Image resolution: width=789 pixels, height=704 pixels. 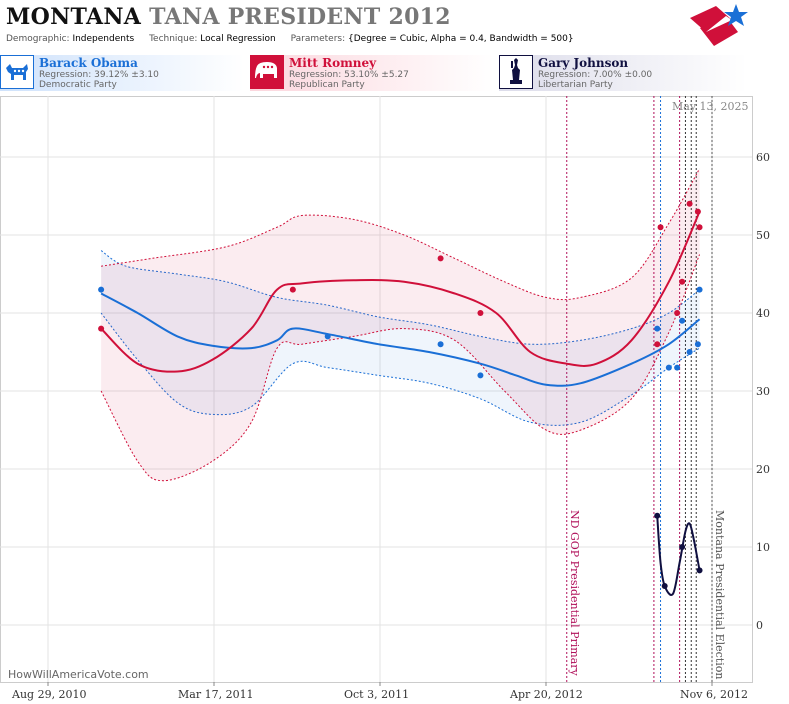 What do you see at coordinates (719, 594) in the screenshot?
I see `event-label: Montana Presidential Election` at bounding box center [719, 594].